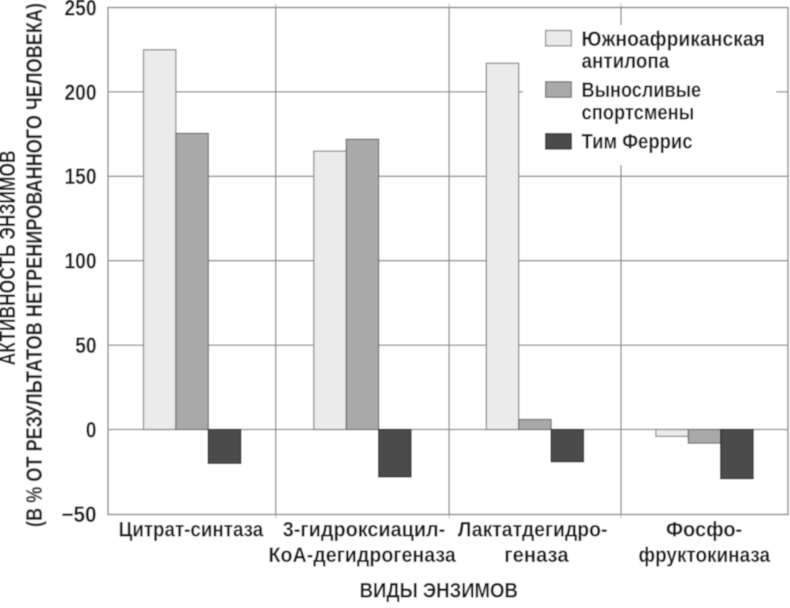 The width and height of the screenshot is (790, 608). What do you see at coordinates (91, 429) in the screenshot?
I see `svg-text: 0` at bounding box center [91, 429].